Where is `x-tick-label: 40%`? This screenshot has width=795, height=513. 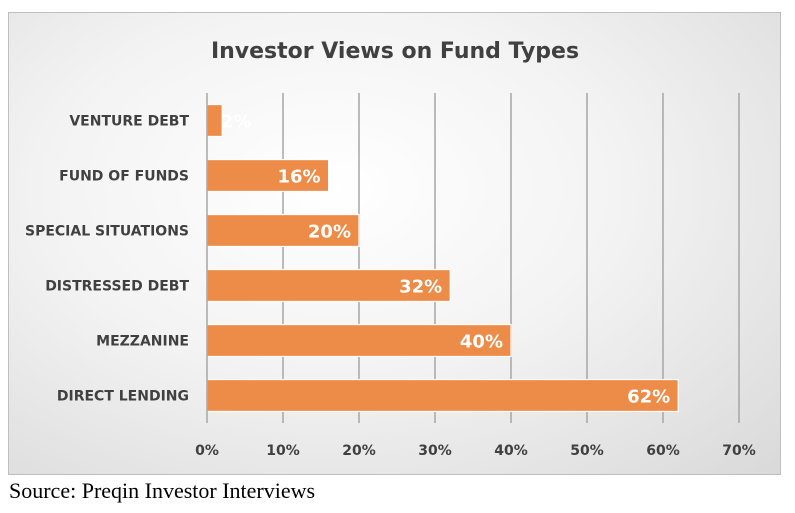
x-tick-label: 40% is located at coordinates (511, 451).